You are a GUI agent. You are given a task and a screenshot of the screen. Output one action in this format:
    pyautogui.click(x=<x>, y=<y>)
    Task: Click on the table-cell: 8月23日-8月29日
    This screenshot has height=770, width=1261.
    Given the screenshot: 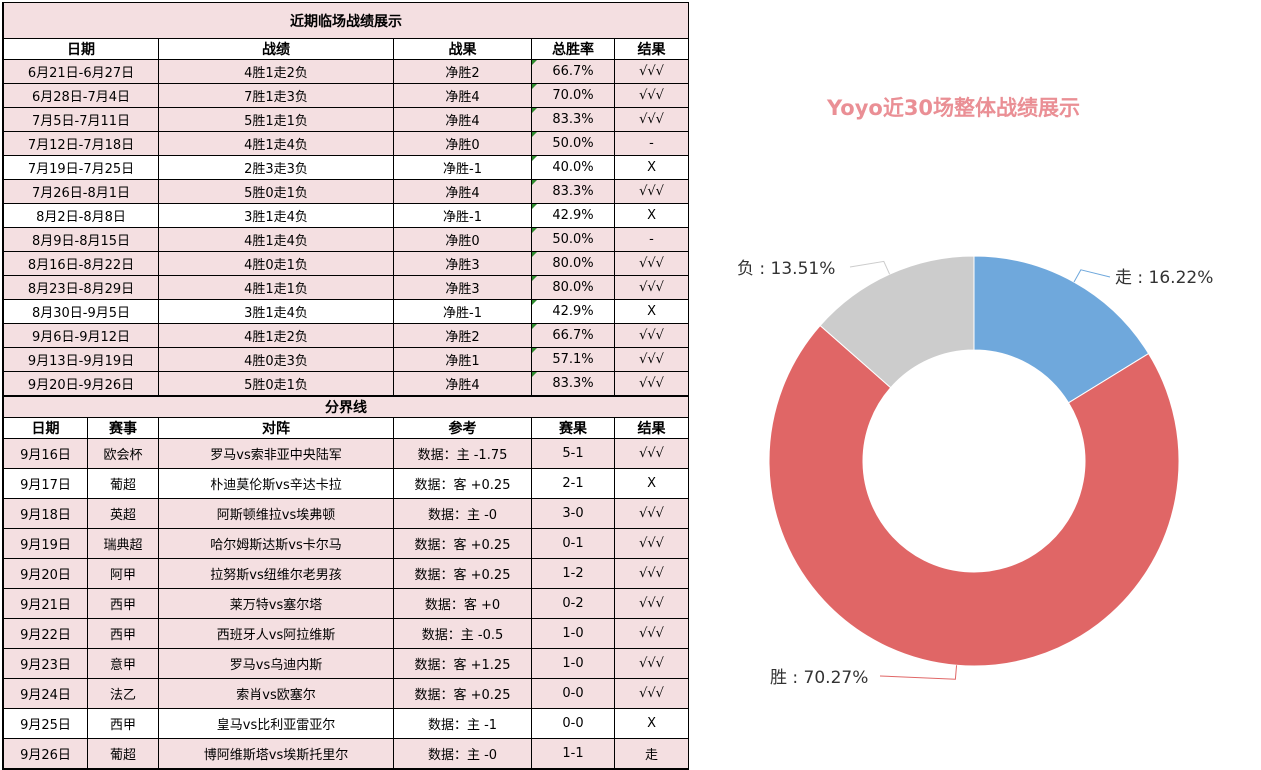 What is the action you would take?
    pyautogui.click(x=81, y=287)
    